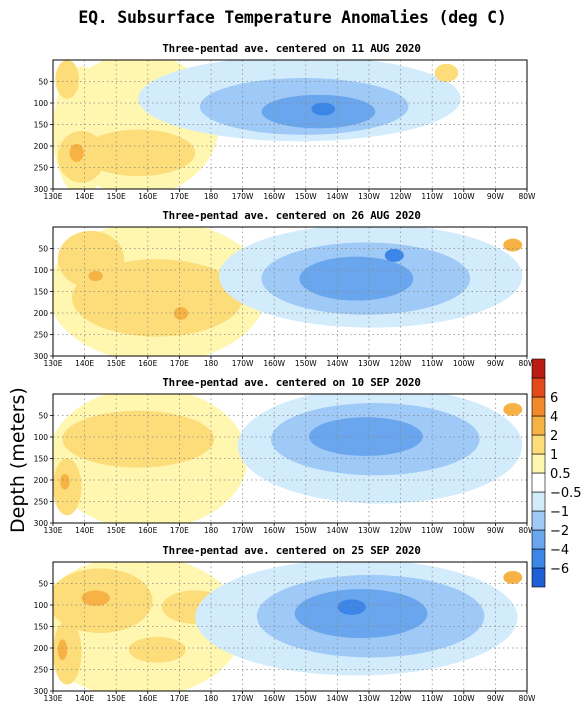 This screenshot has width=585, height=707. Describe the element at coordinates (369, 698) in the screenshot. I see `x-tick-label: 130W` at that location.